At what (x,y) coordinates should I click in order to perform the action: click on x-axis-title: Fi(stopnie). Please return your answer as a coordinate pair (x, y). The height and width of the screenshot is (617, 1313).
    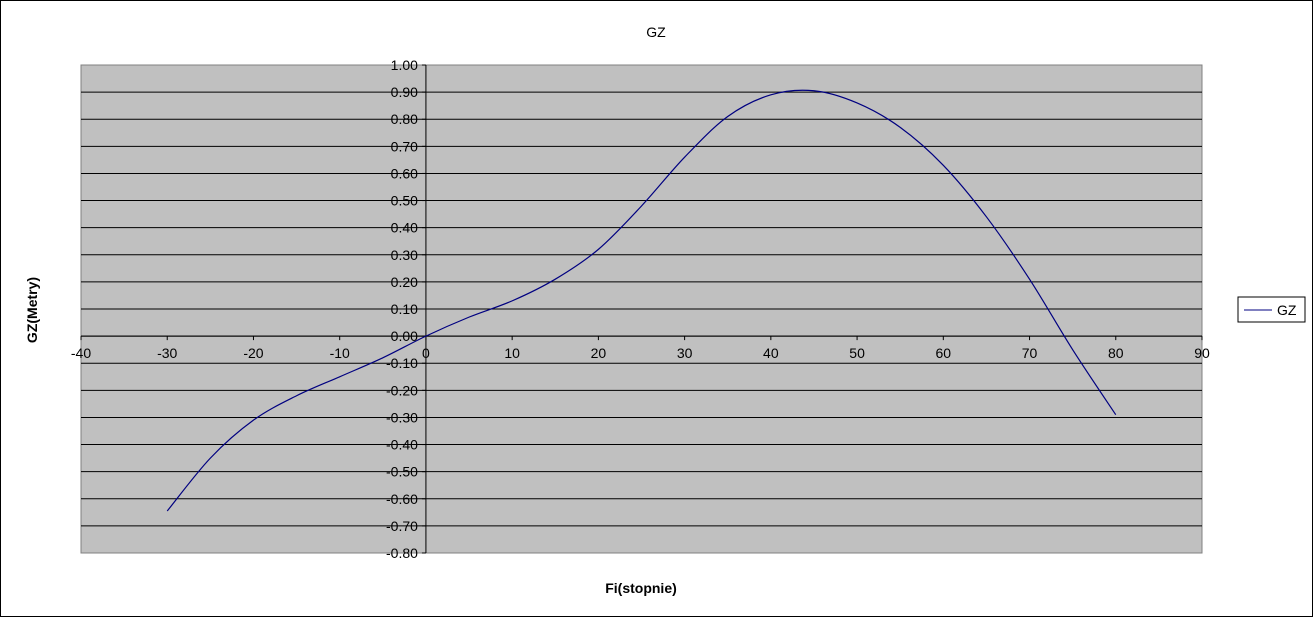
    Looking at the image, I should click on (641, 588).